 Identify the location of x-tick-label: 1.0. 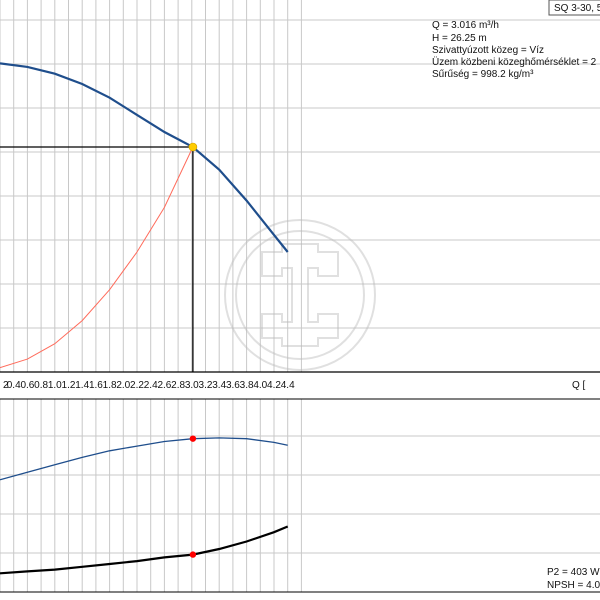
(55, 385).